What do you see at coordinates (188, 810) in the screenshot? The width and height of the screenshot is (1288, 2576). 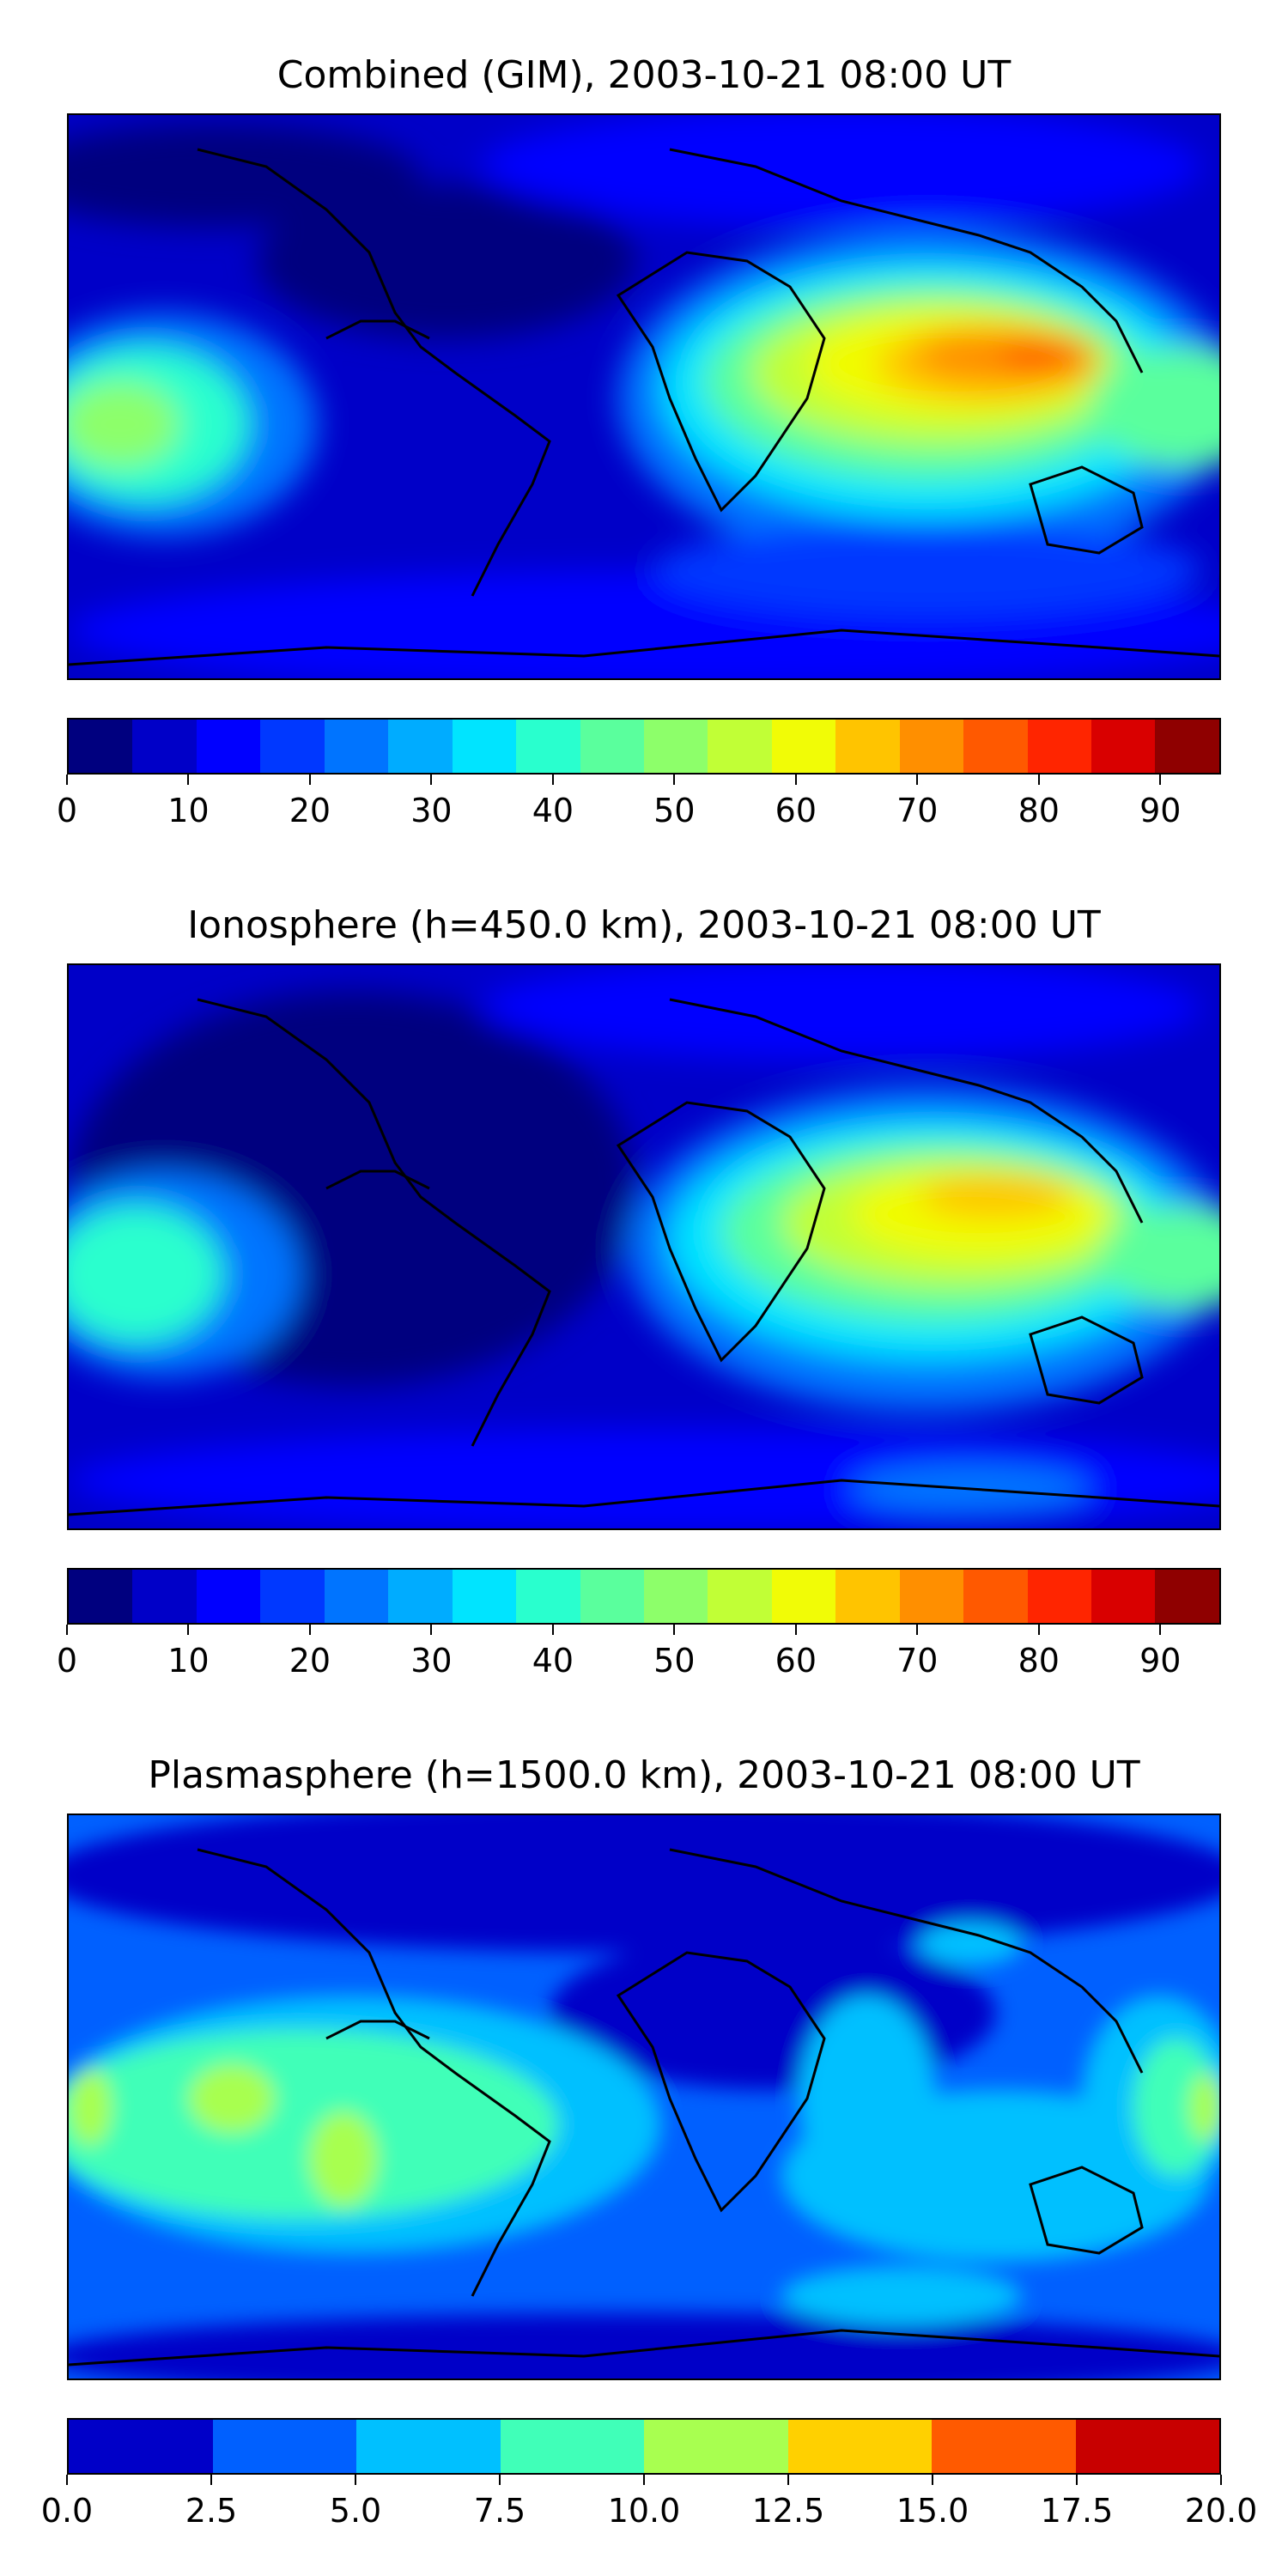 I see `colorbar-tick-label: 10` at bounding box center [188, 810].